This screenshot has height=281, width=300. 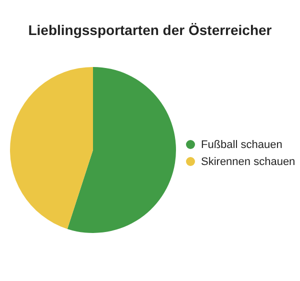 I want to click on legend-label: Fußball schauen, so click(x=241, y=144).